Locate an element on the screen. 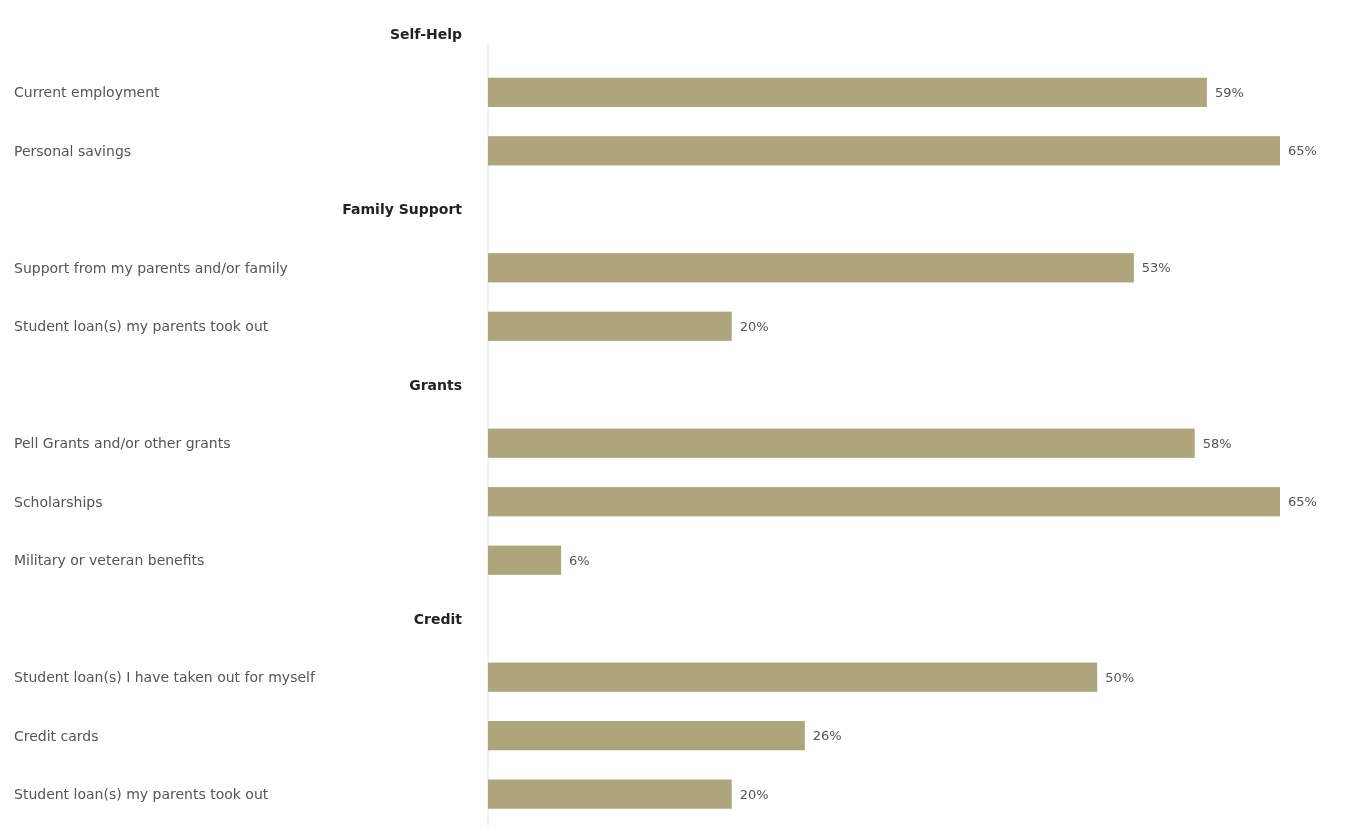  y-tick-label: Pell Grants and/or other grants is located at coordinates (122, 443).